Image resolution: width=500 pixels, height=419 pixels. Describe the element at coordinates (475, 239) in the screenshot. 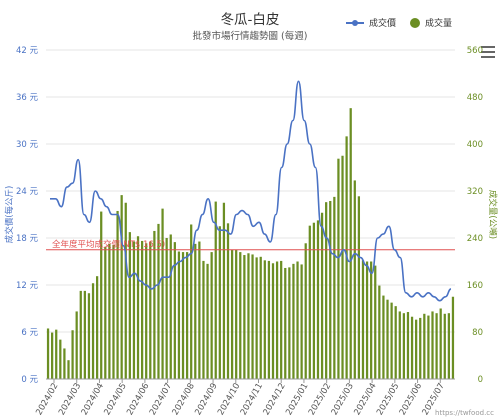

I see `y-right-tick-label: 240` at that location.